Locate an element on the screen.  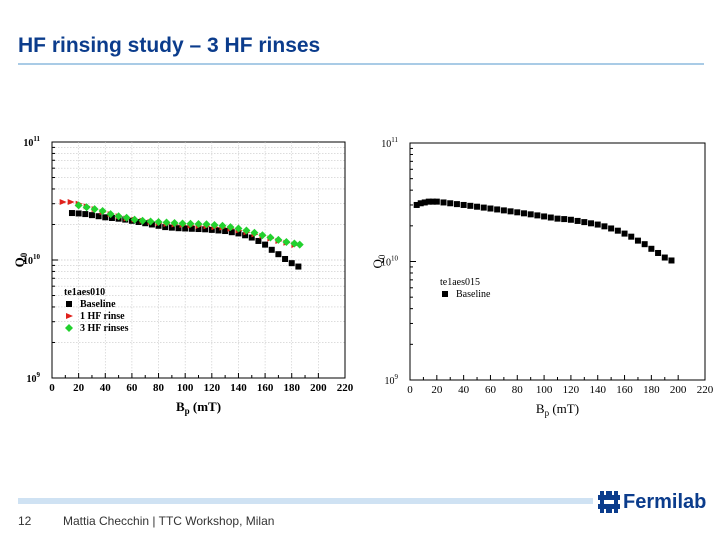
chart-1-x-tick-label: 40 is located at coordinates (464, 390).